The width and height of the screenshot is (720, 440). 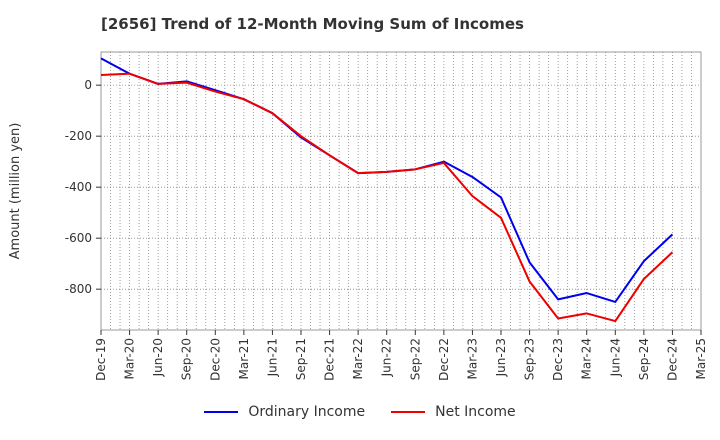 What do you see at coordinates (644, 359) in the screenshot?
I see `x-tick-label: Sep-24` at bounding box center [644, 359].